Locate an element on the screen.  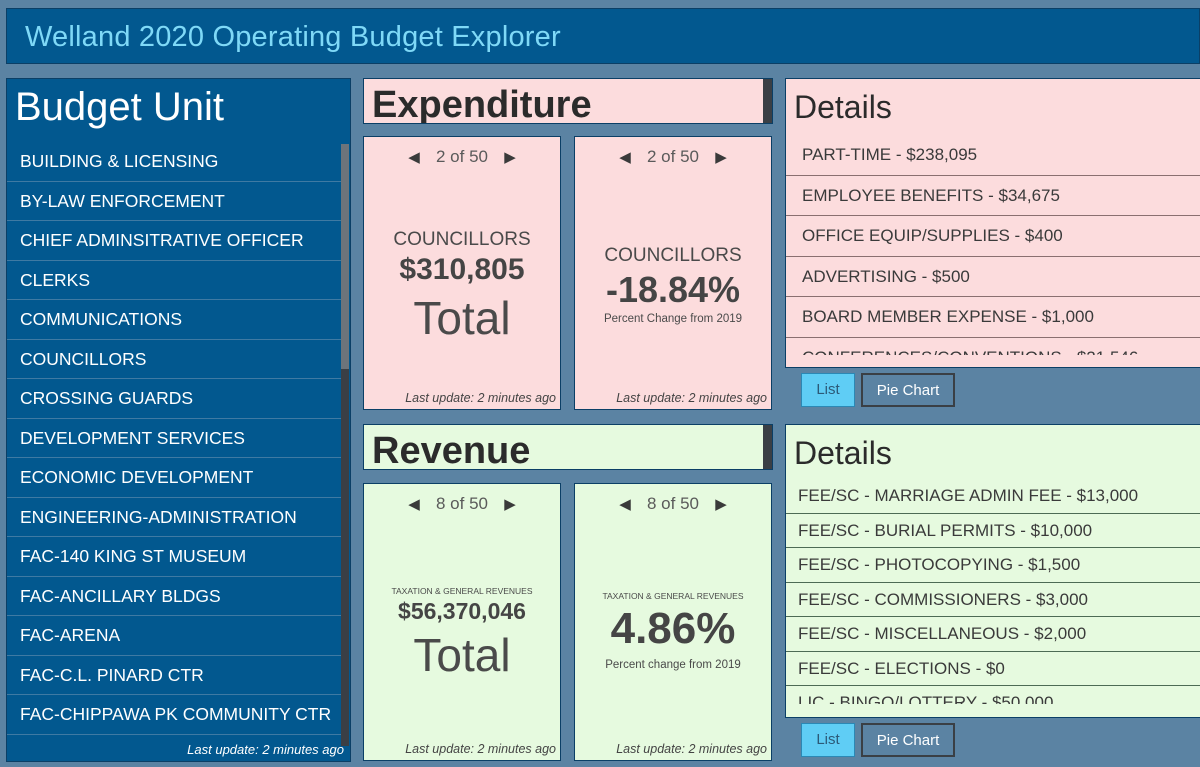
budget-unit-item: CROSSING GUARDS is located at coordinates (175, 399).